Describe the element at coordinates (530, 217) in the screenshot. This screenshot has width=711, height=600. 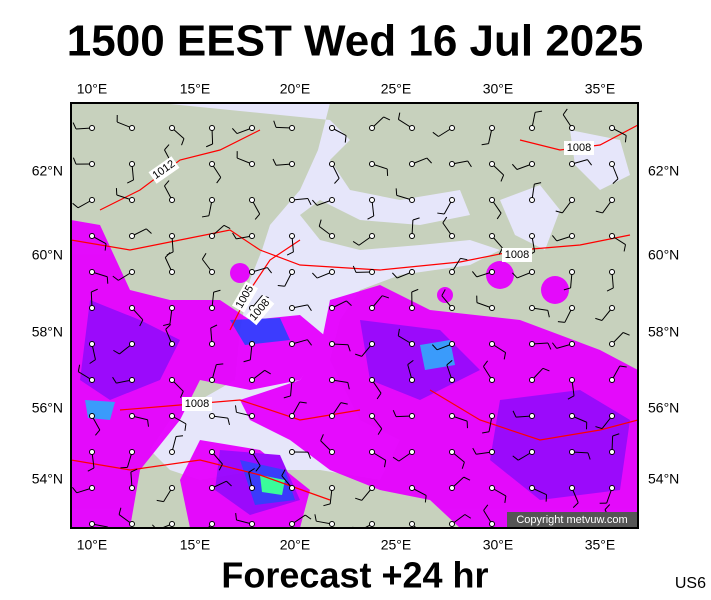
I see `lake` at that location.